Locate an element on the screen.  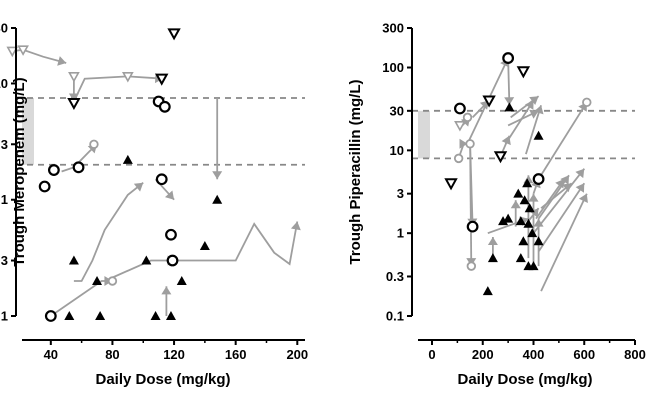
x-axis-label: Daily Dose (mg/kg) is located at coordinates (162, 379).